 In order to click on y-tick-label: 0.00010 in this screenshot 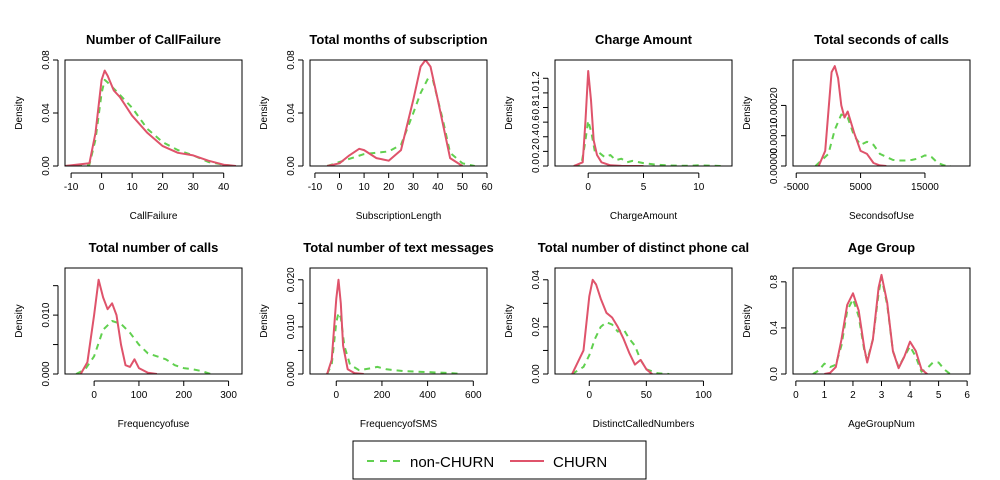, I will do `click(774, 135)`.